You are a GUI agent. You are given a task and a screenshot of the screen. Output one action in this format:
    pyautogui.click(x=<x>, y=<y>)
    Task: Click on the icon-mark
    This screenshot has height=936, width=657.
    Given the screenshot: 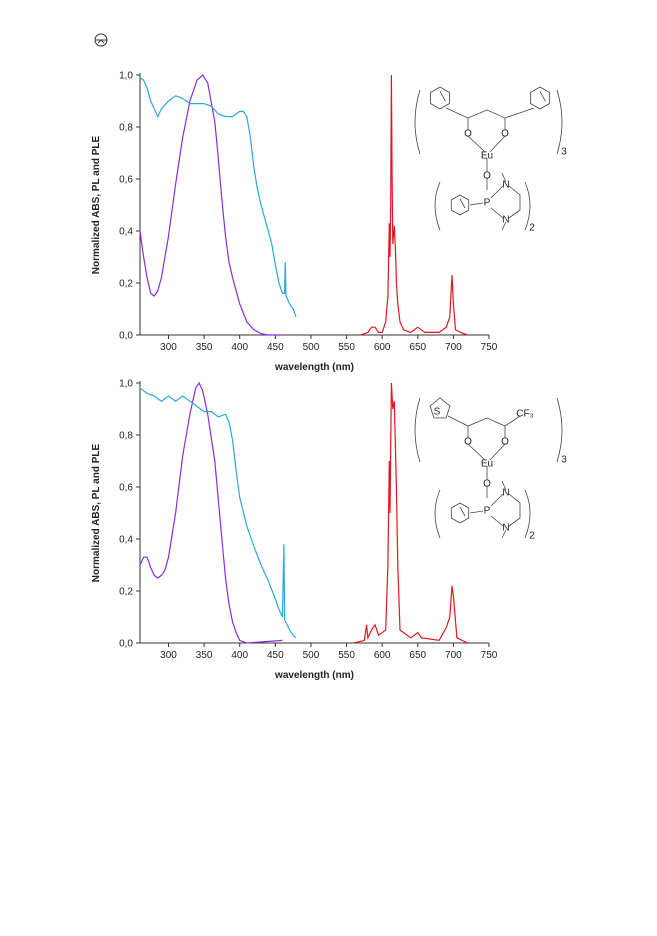 What is the action you would take?
    pyautogui.click(x=101, y=41)
    